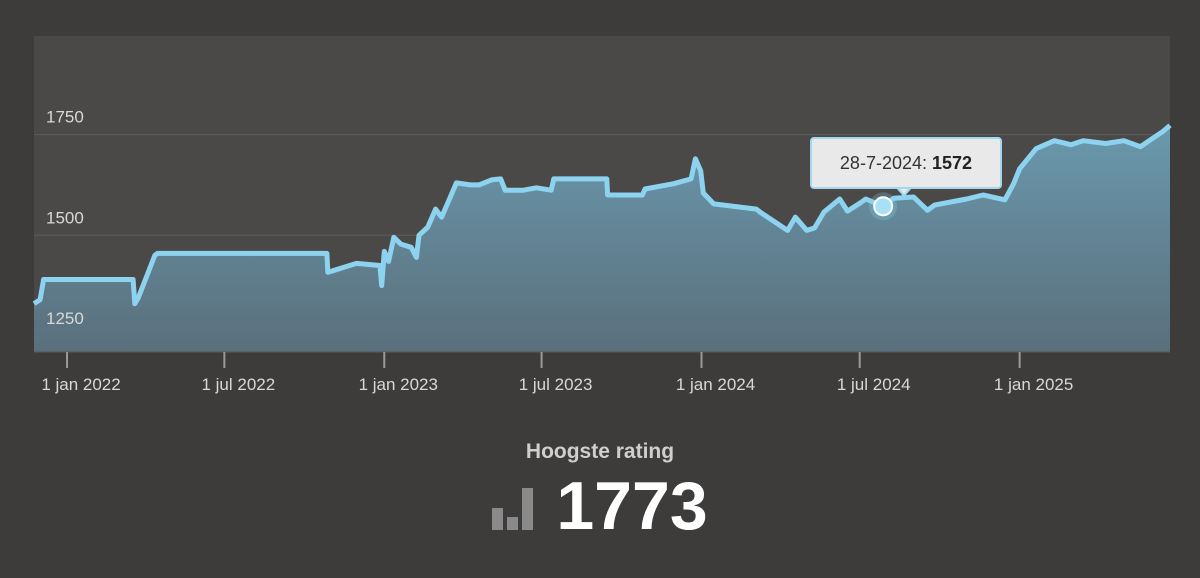 This screenshot has width=1200, height=578. What do you see at coordinates (65, 318) in the screenshot?
I see `y-tick-label: 1250` at bounding box center [65, 318].